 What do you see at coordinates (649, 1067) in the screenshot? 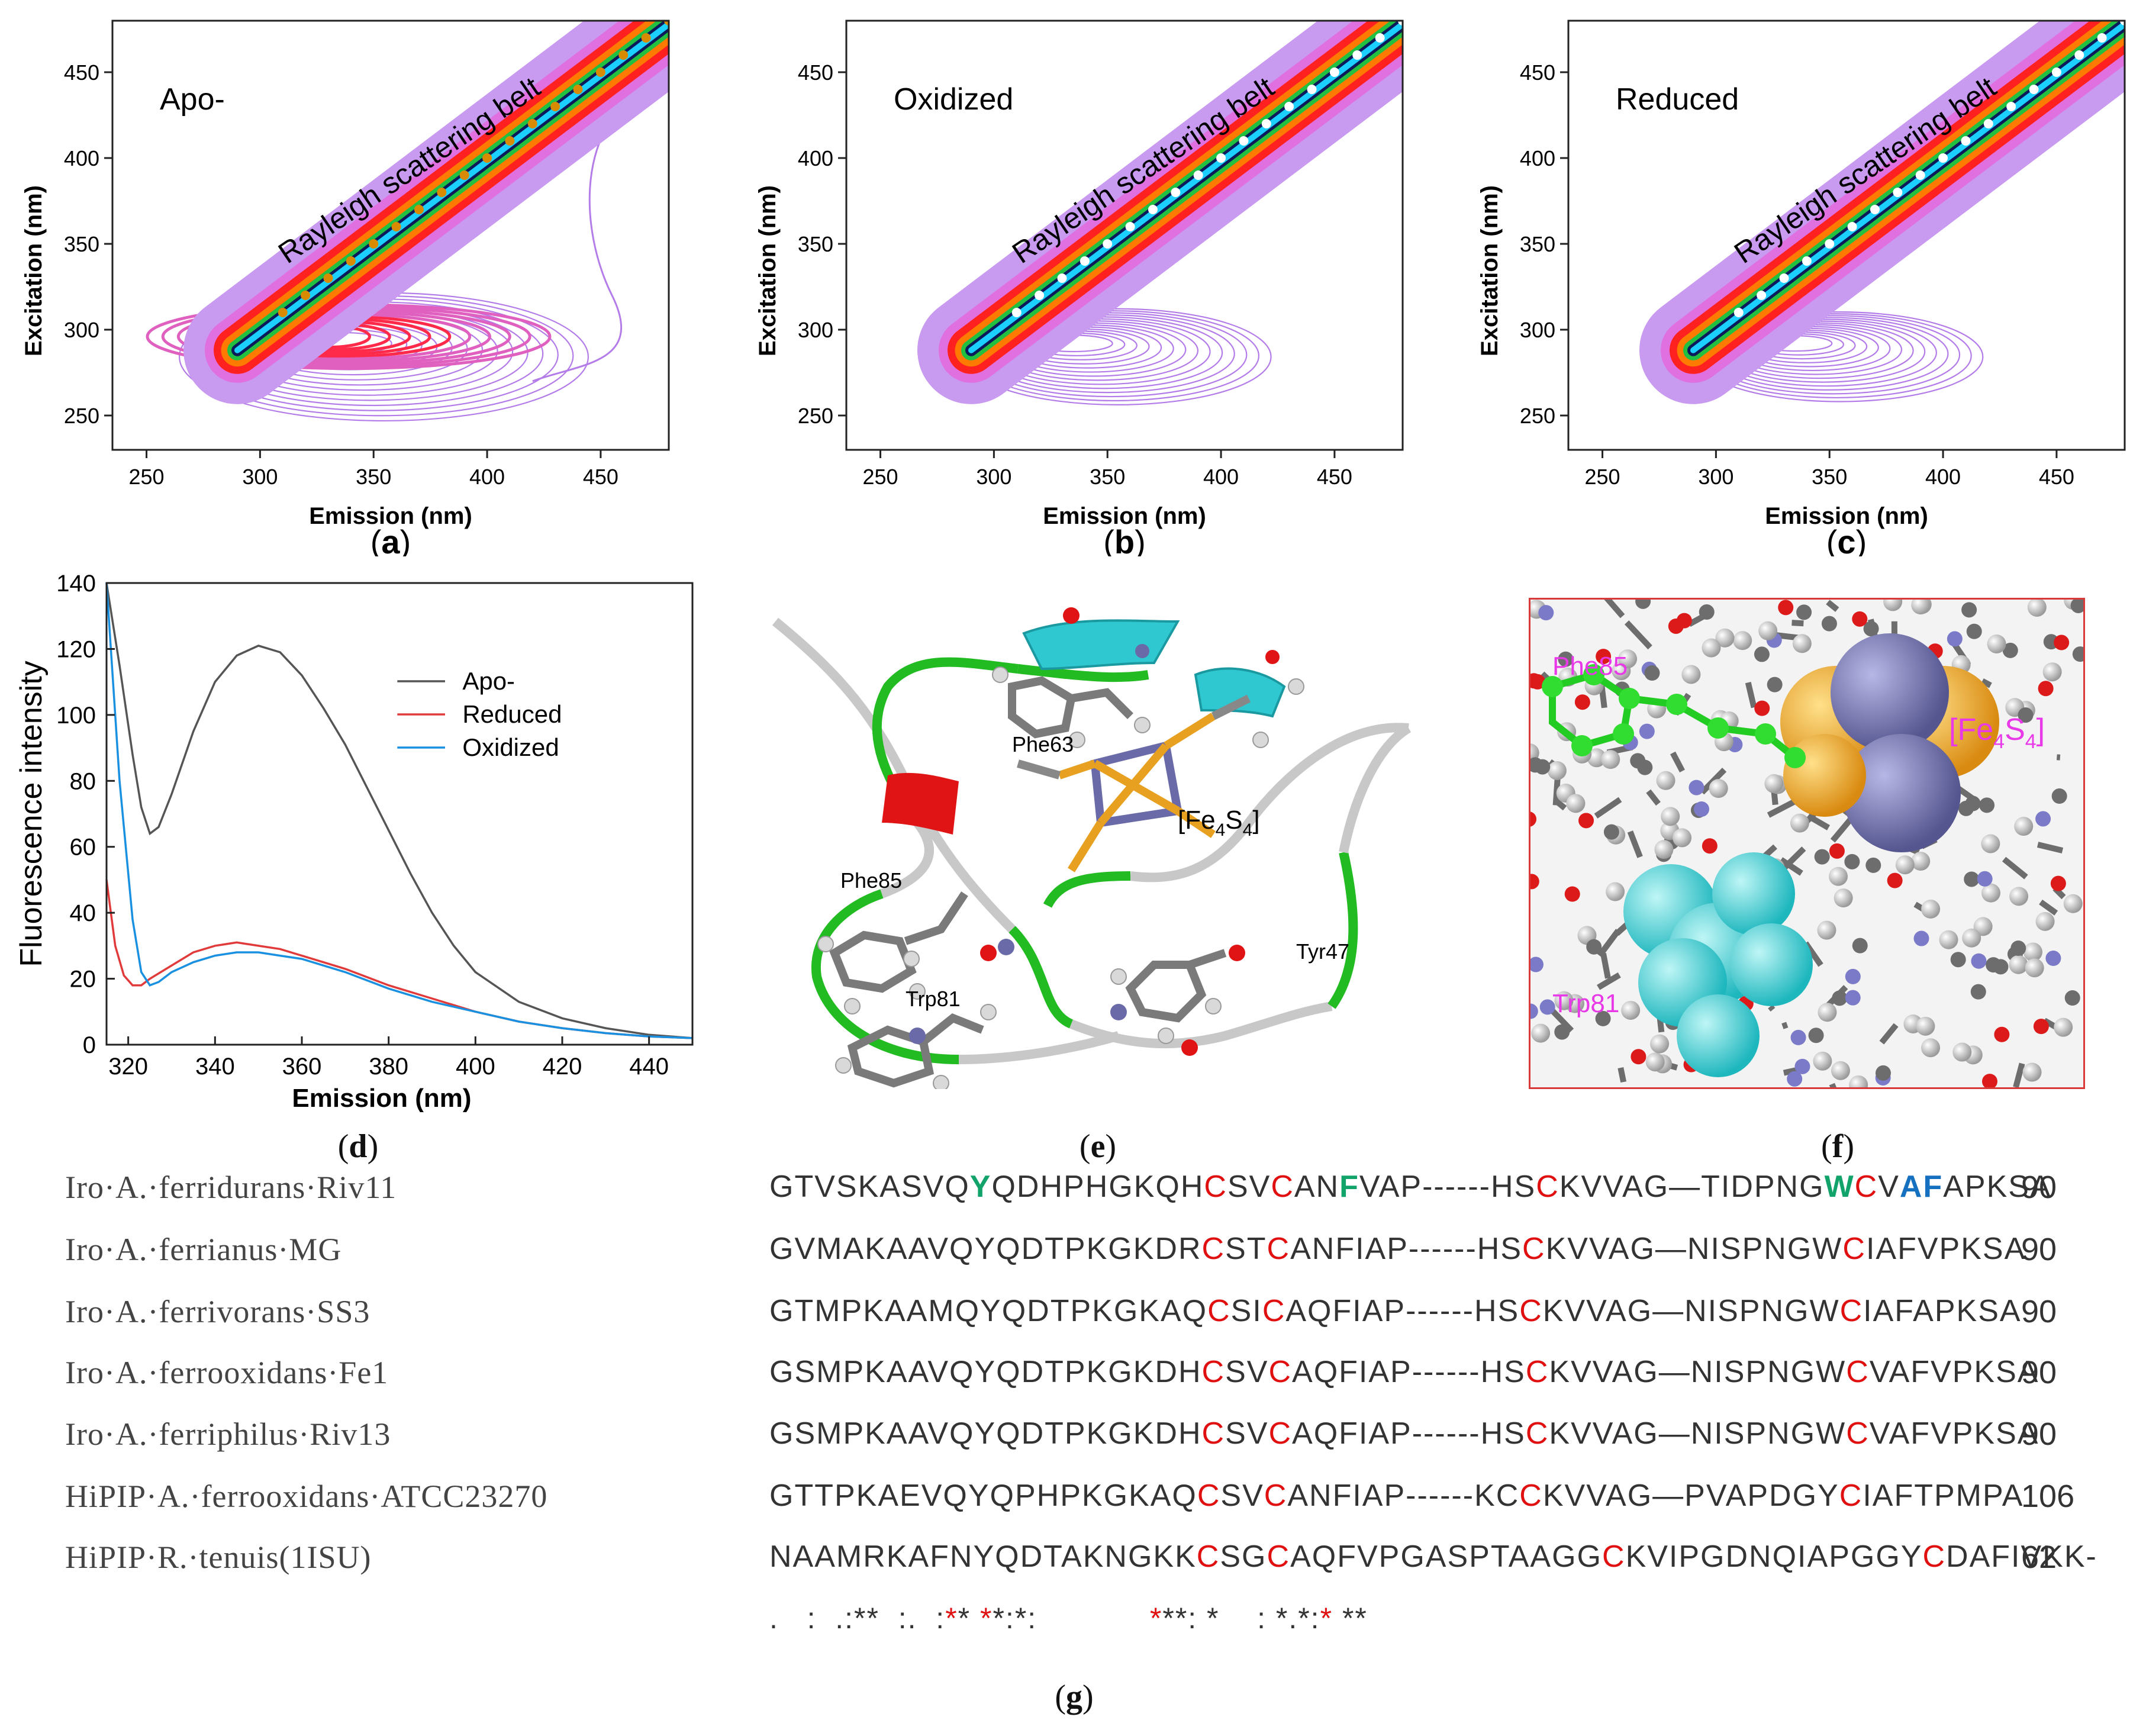
I see `x-tick-label: 440` at bounding box center [649, 1067].